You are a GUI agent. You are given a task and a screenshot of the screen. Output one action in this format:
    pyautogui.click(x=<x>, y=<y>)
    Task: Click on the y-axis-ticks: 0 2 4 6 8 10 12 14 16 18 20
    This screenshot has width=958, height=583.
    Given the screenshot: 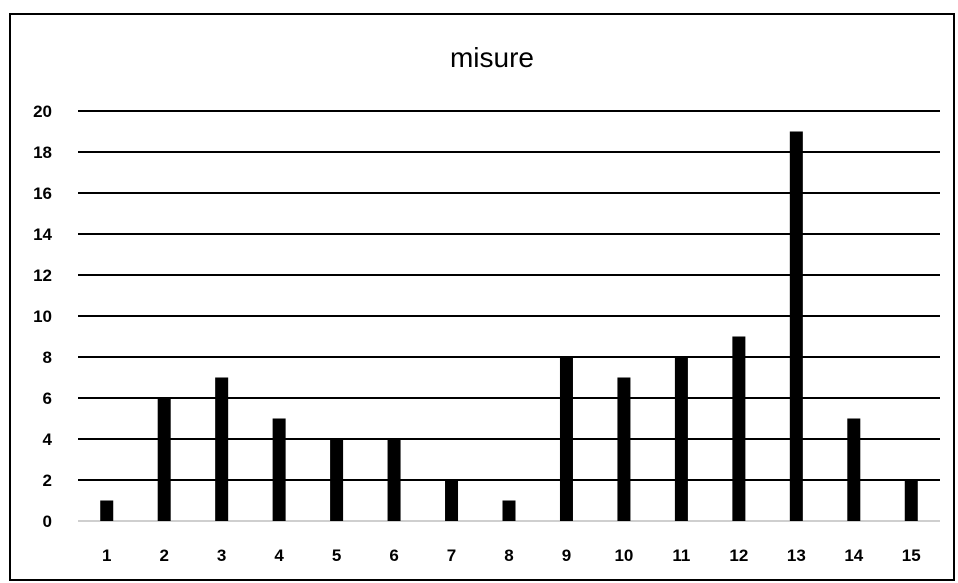 What is the action you would take?
    pyautogui.click(x=42, y=316)
    